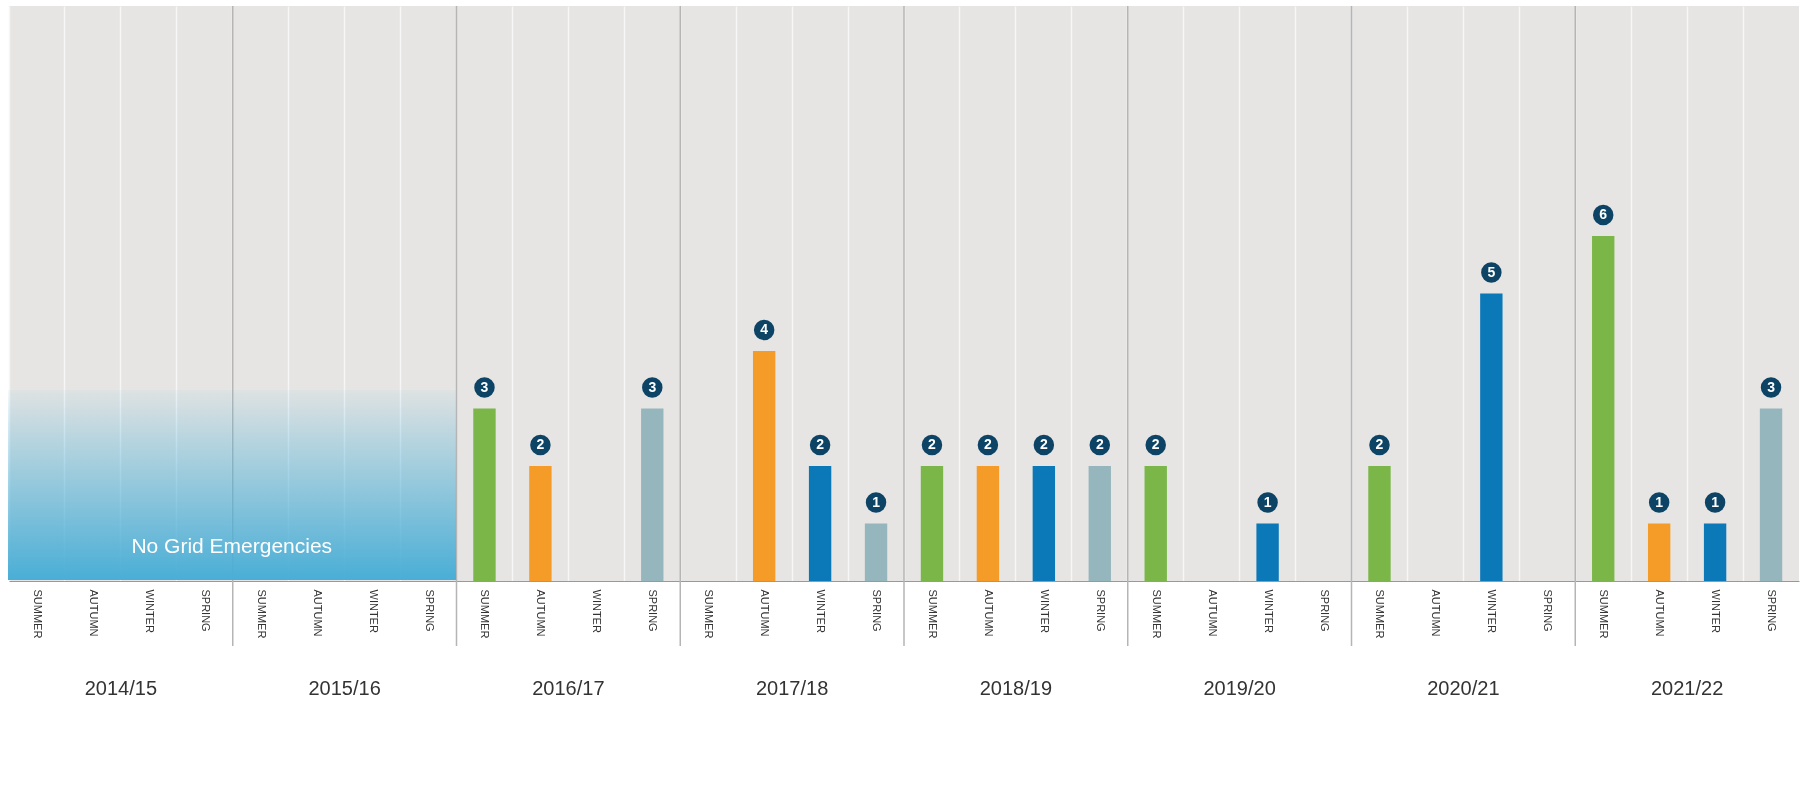 The width and height of the screenshot is (1816, 793). Describe the element at coordinates (1463, 688) in the screenshot. I see `text: 2020/21` at that location.